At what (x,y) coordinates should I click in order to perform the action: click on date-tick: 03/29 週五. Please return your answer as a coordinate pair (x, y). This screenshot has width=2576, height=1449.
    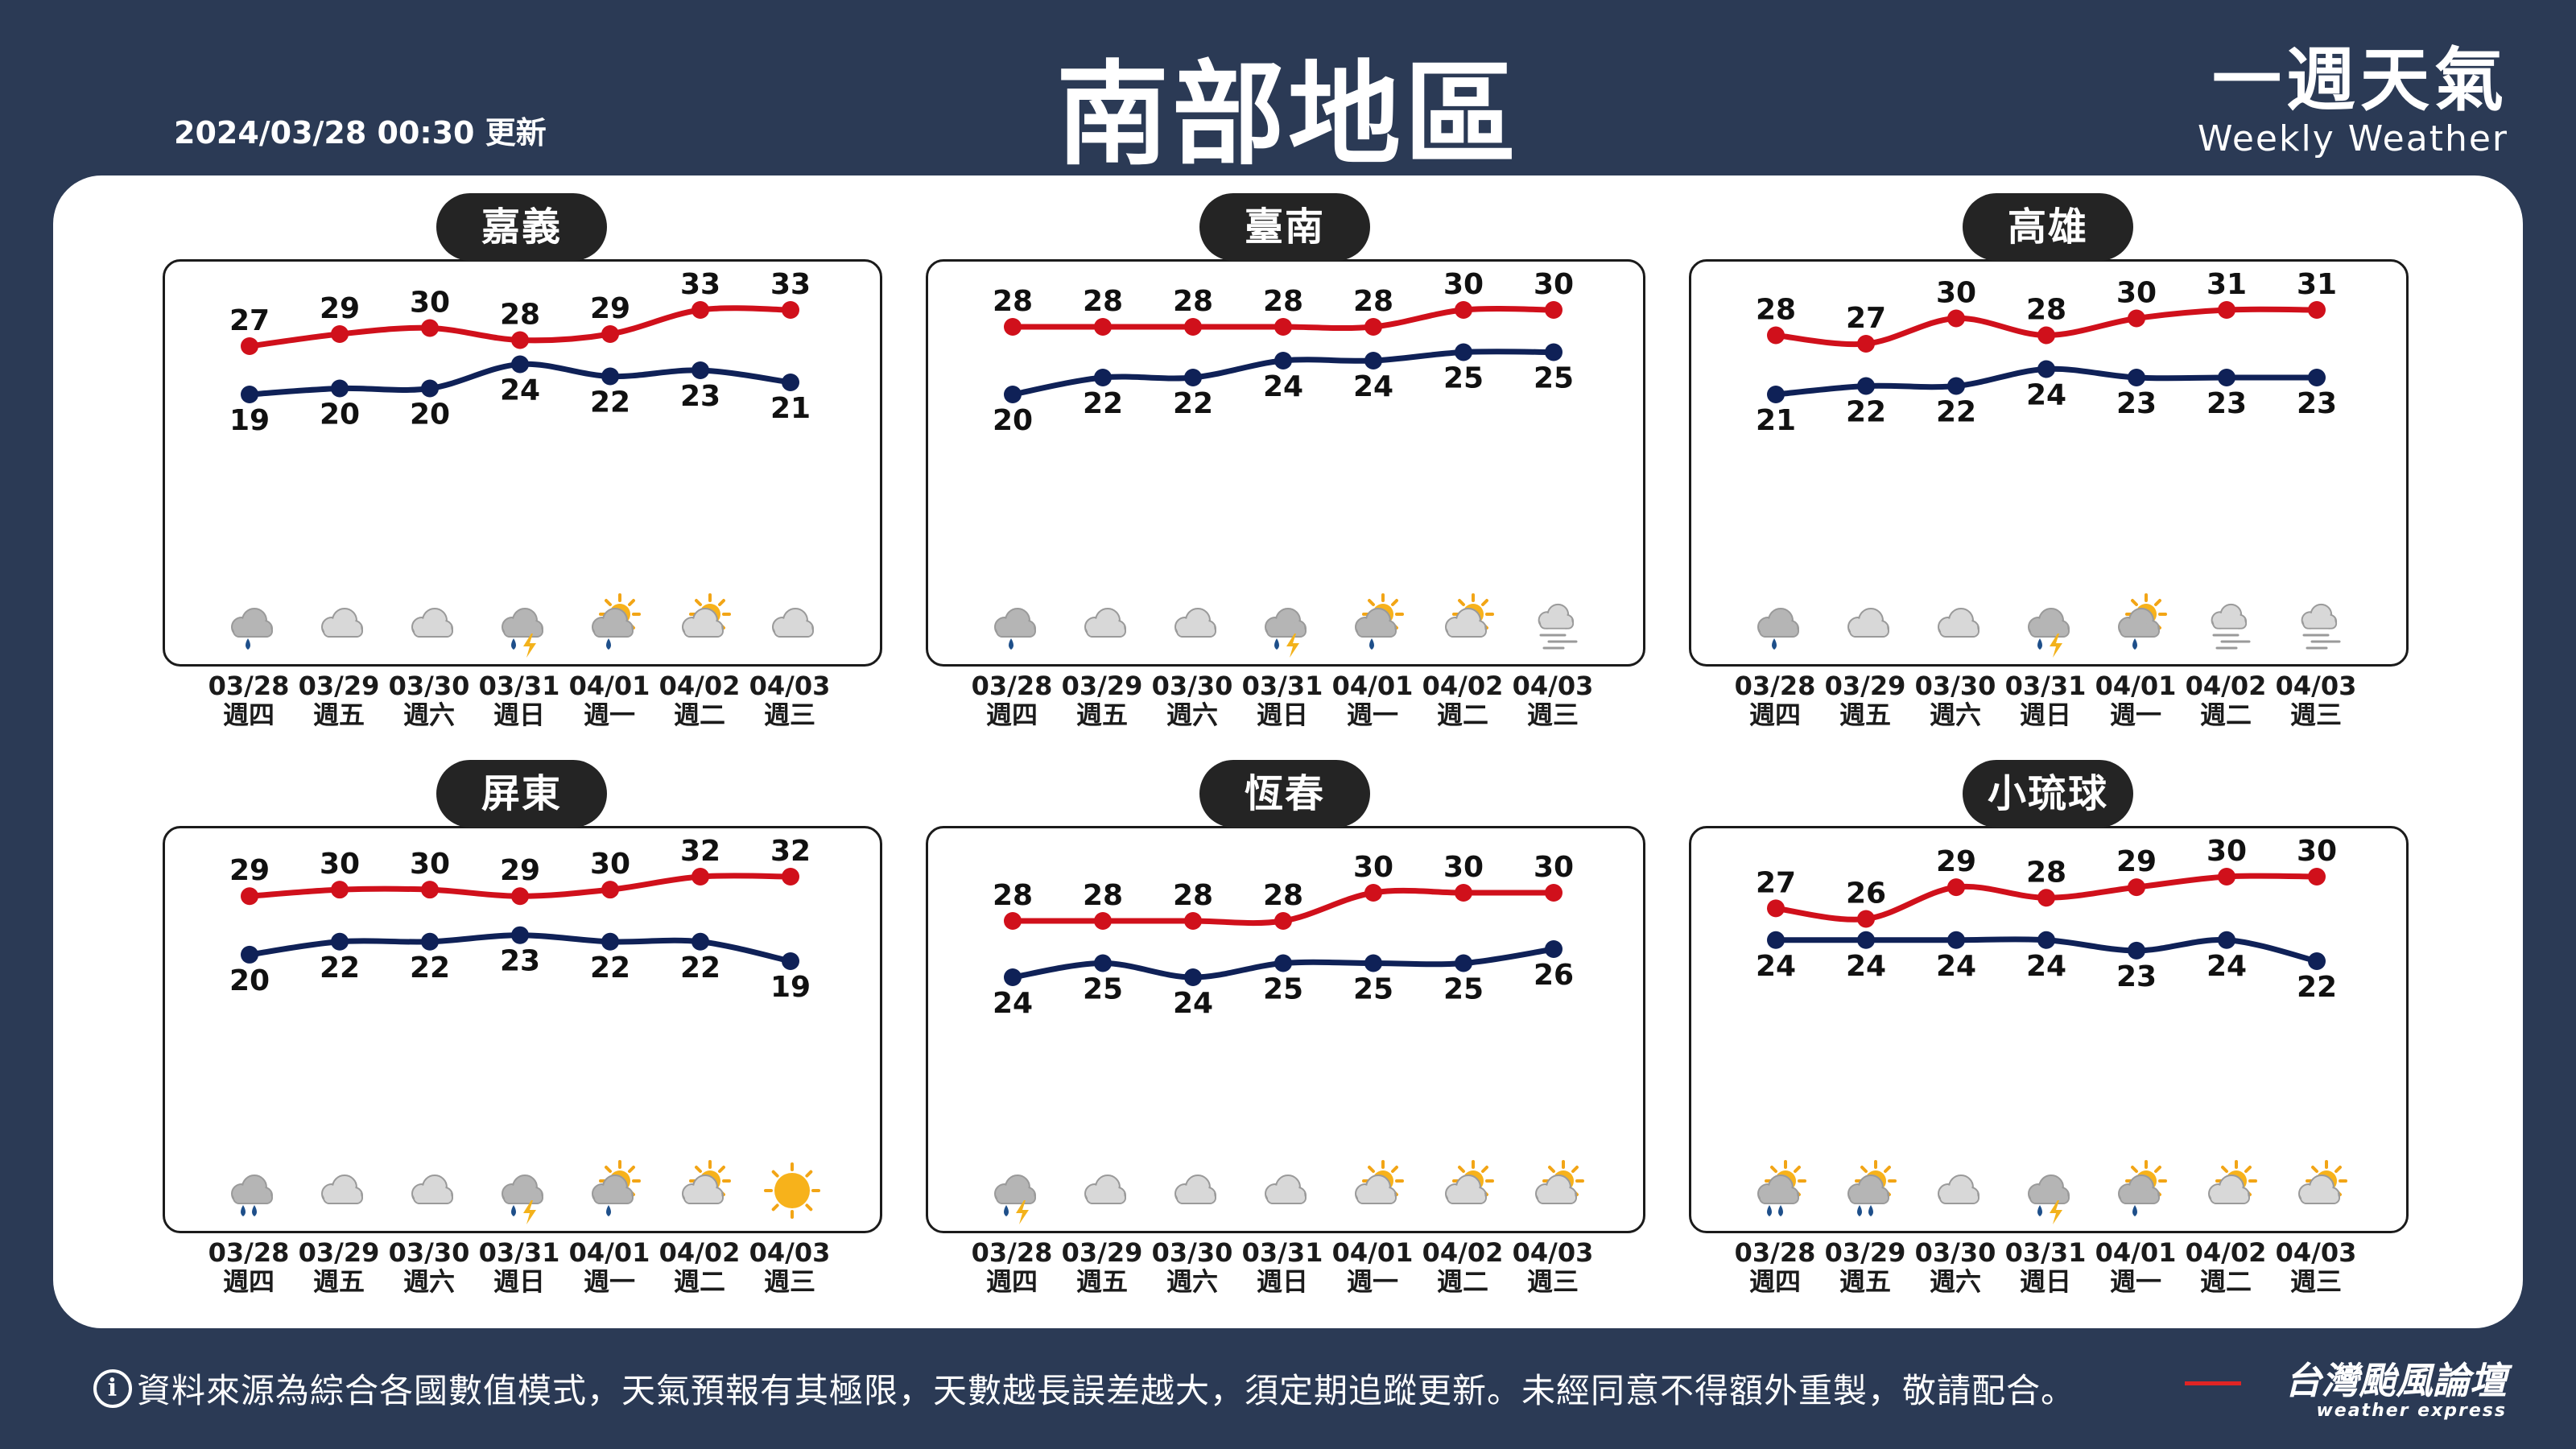
    Looking at the image, I should click on (1102, 700).